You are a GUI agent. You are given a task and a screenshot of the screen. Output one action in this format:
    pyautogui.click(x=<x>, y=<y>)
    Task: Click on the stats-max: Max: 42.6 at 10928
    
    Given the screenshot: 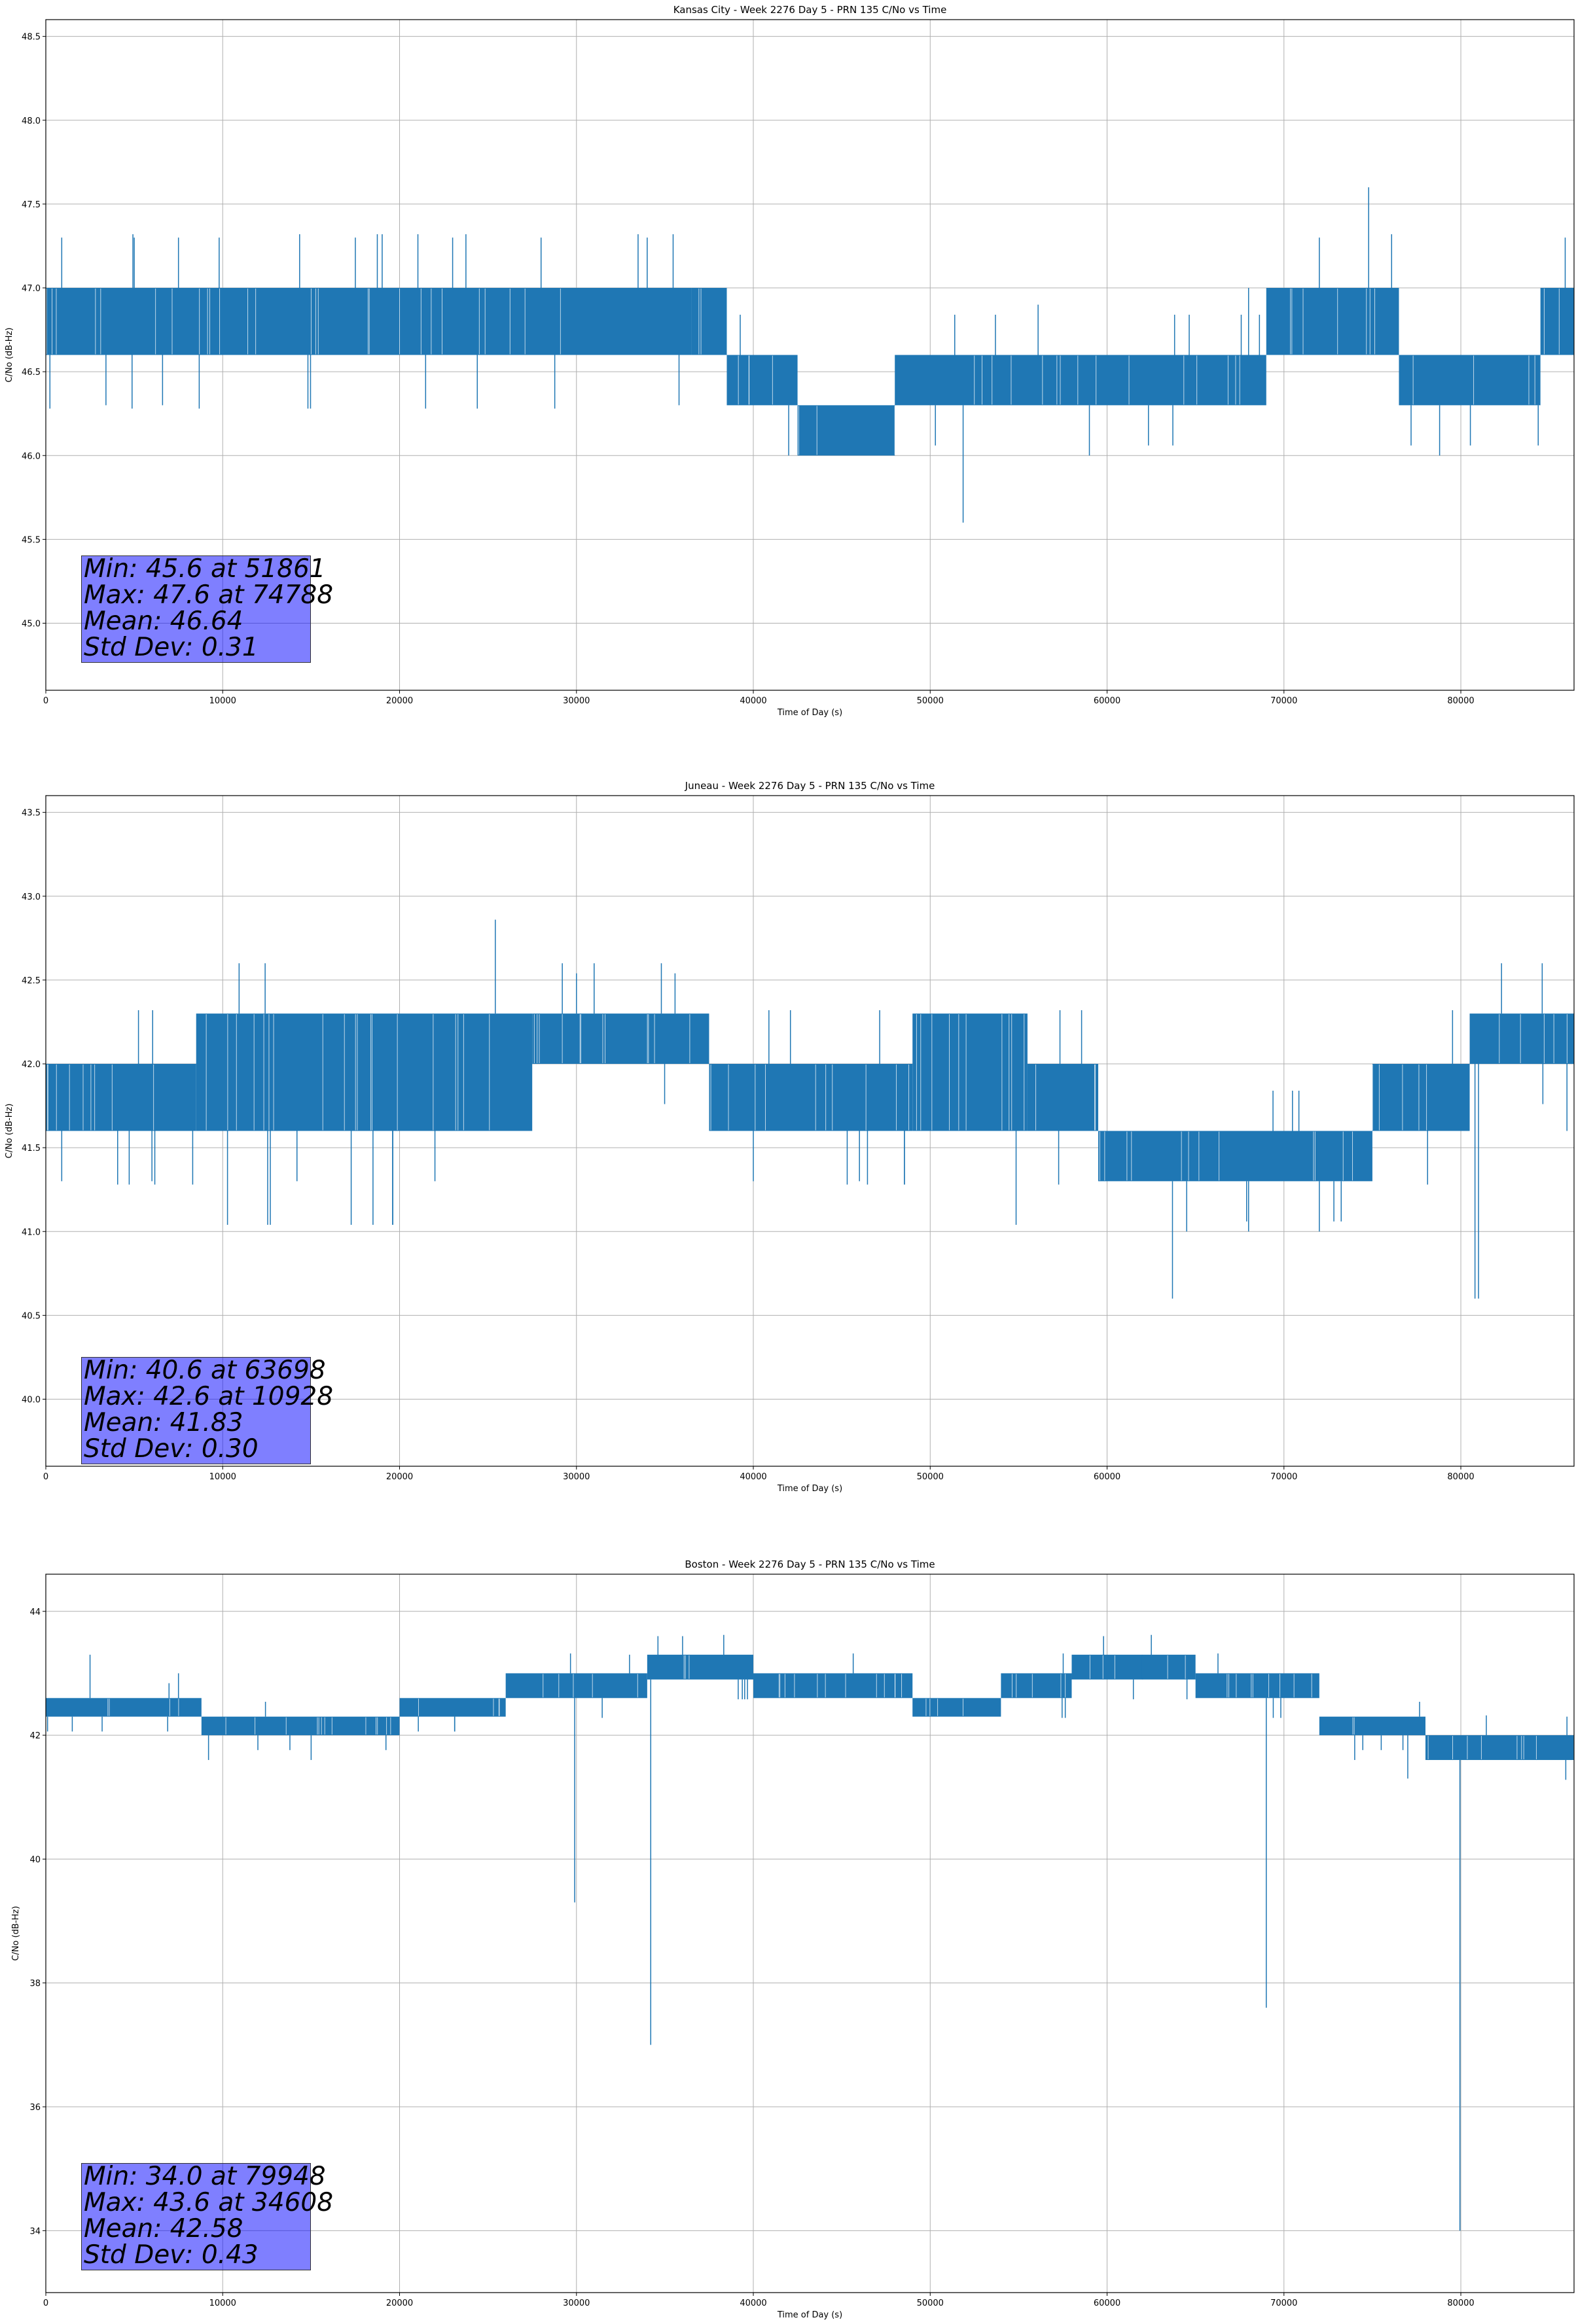 What is the action you would take?
    pyautogui.click(x=209, y=1397)
    